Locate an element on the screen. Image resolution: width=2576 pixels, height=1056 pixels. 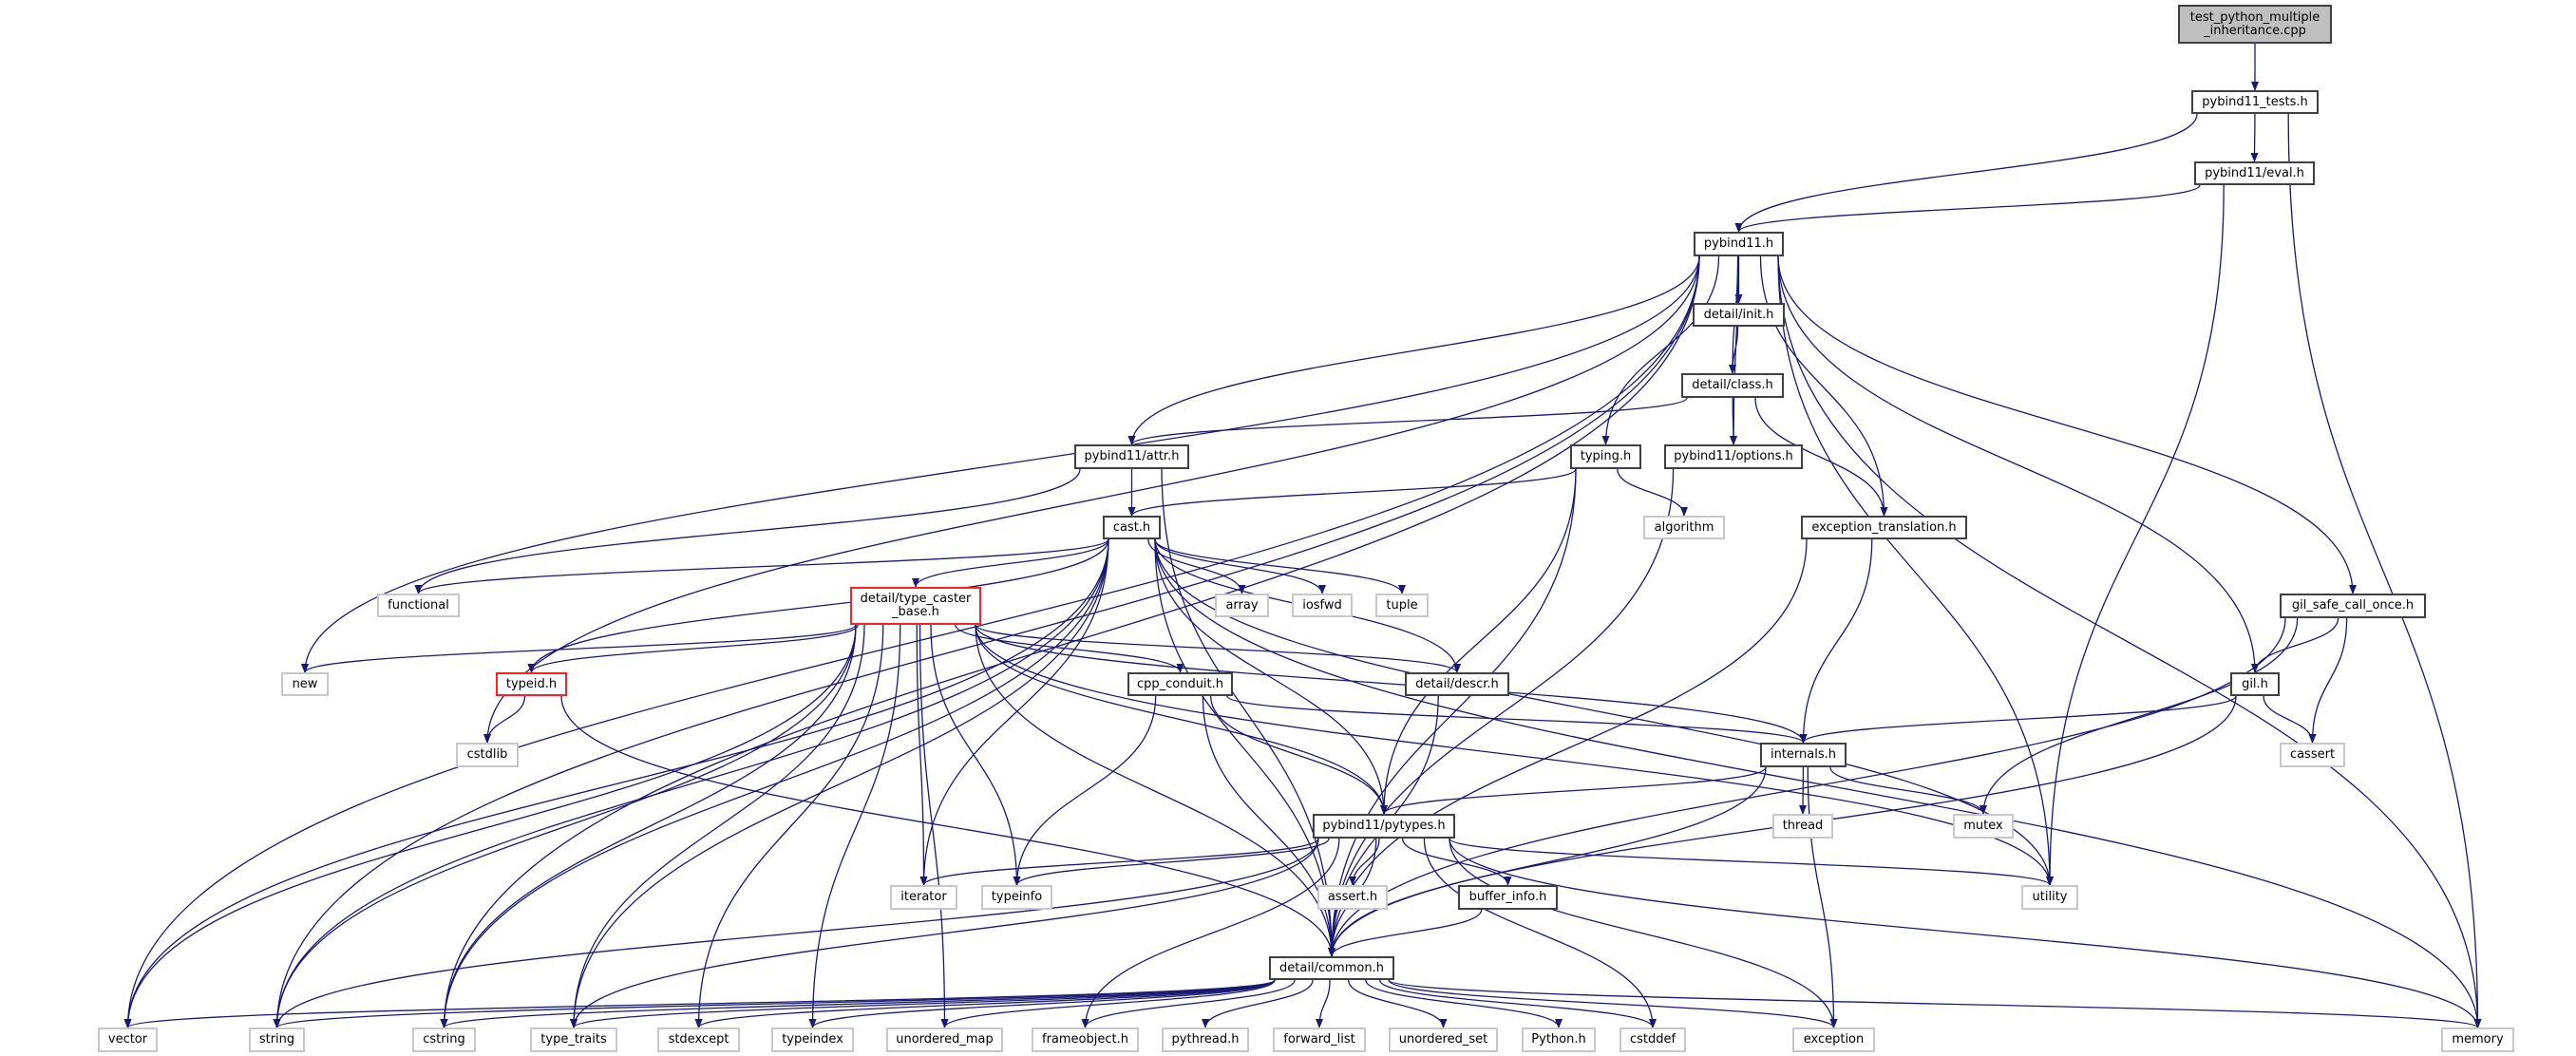
edge-pybind11-to-gil is located at coordinates (2018, 464).